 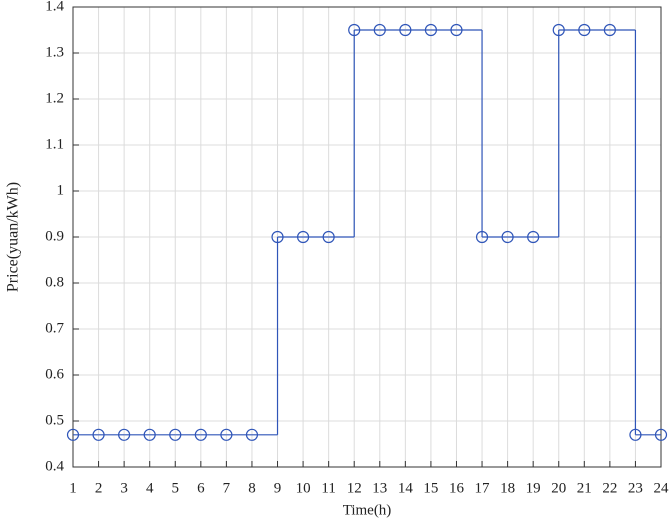 What do you see at coordinates (303, 488) in the screenshot?
I see `x-tick-label: 10` at bounding box center [303, 488].